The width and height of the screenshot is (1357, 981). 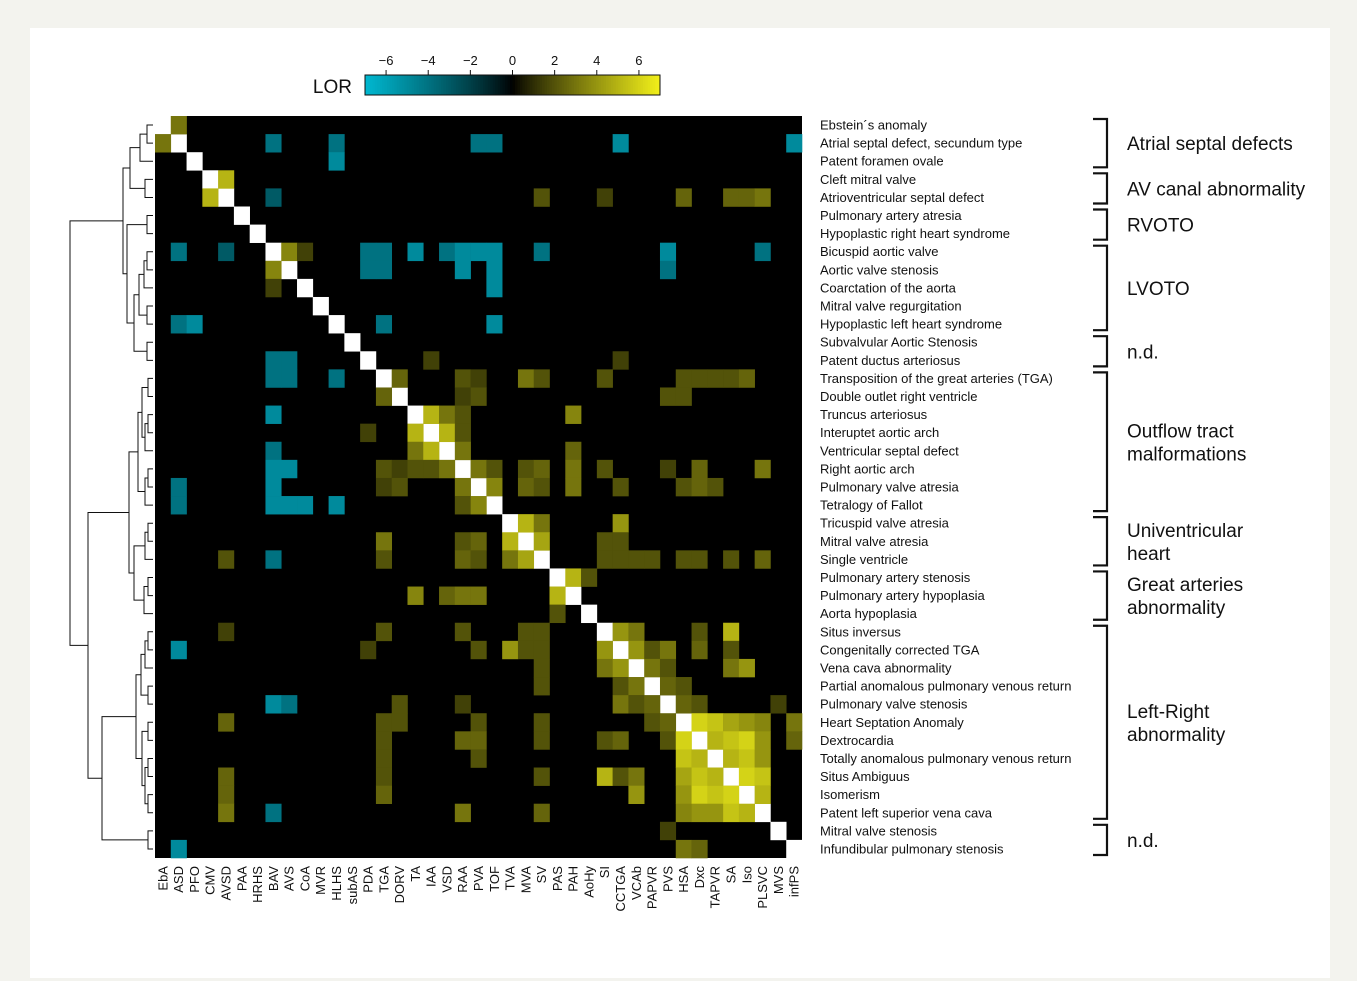 What do you see at coordinates (494, 879) in the screenshot?
I see `column-label: TOF` at bounding box center [494, 879].